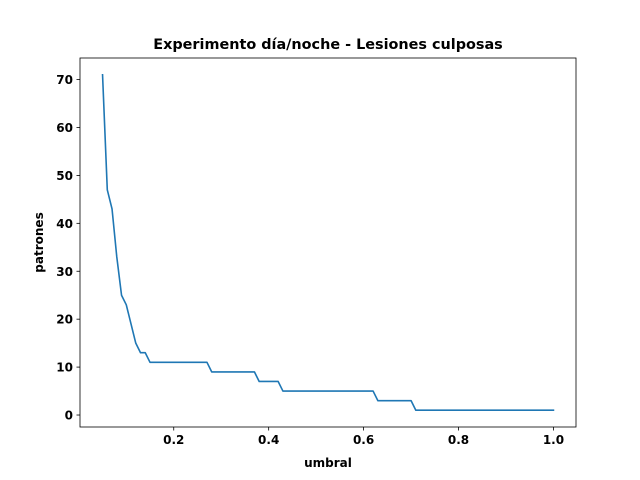 This screenshot has height=480, width=640. What do you see at coordinates (64, 80) in the screenshot?
I see `y-tick-label: 70` at bounding box center [64, 80].